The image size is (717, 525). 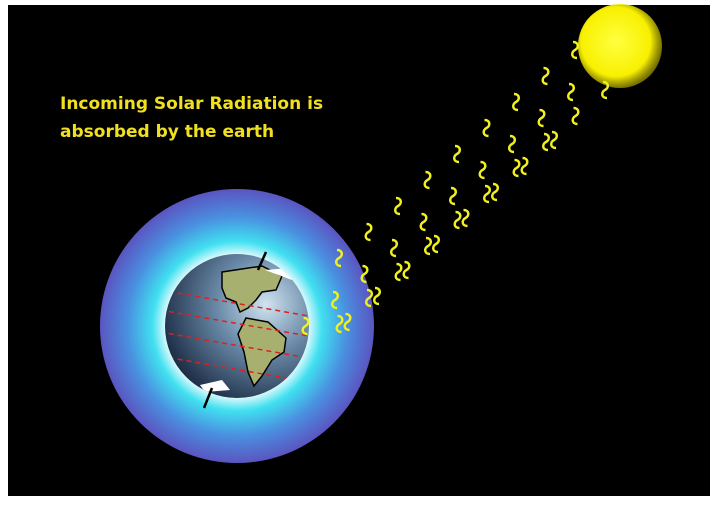 What do you see at coordinates (191, 104) in the screenshot?
I see `caption-line: Incoming Solar Radiation is` at bounding box center [191, 104].